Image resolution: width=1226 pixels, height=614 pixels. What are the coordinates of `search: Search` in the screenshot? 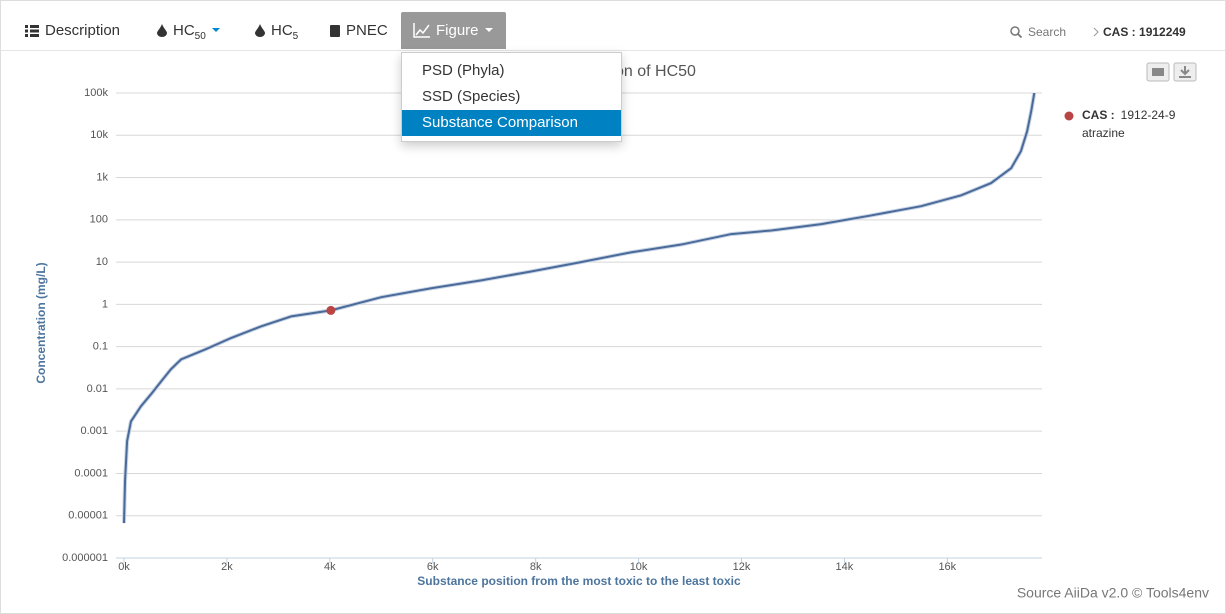 It's located at (1056, 32).